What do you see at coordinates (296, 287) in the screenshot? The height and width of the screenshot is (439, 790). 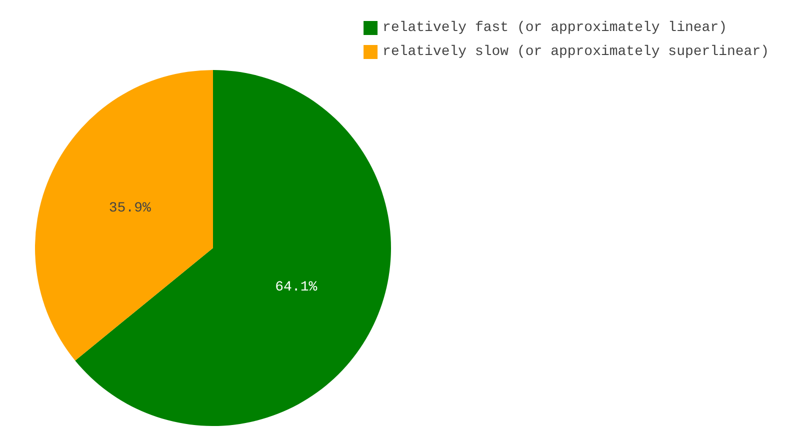 I see `data-label: 64.1%` at bounding box center [296, 287].